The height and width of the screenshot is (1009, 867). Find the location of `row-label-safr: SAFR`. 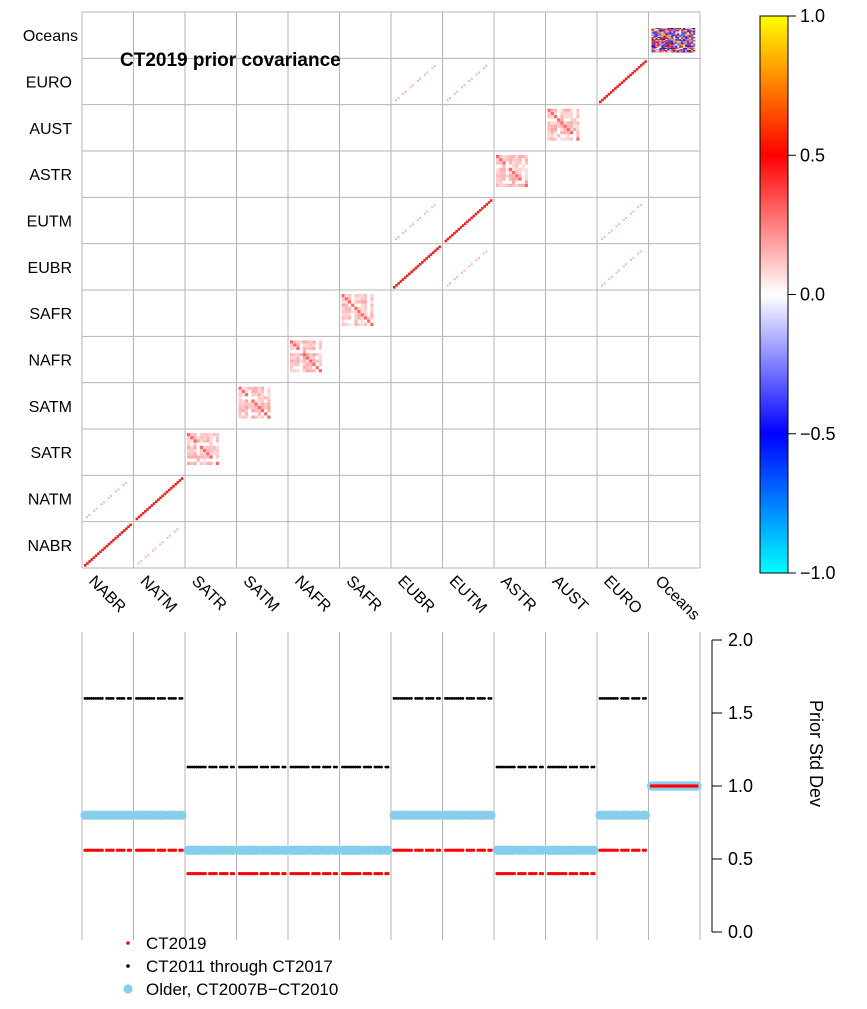

row-label-safr: SAFR is located at coordinates (50, 314).